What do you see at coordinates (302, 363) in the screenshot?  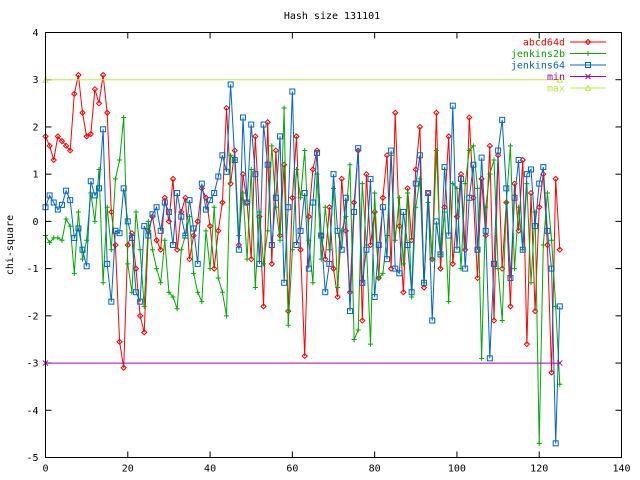 I see `series-min` at bounding box center [302, 363].